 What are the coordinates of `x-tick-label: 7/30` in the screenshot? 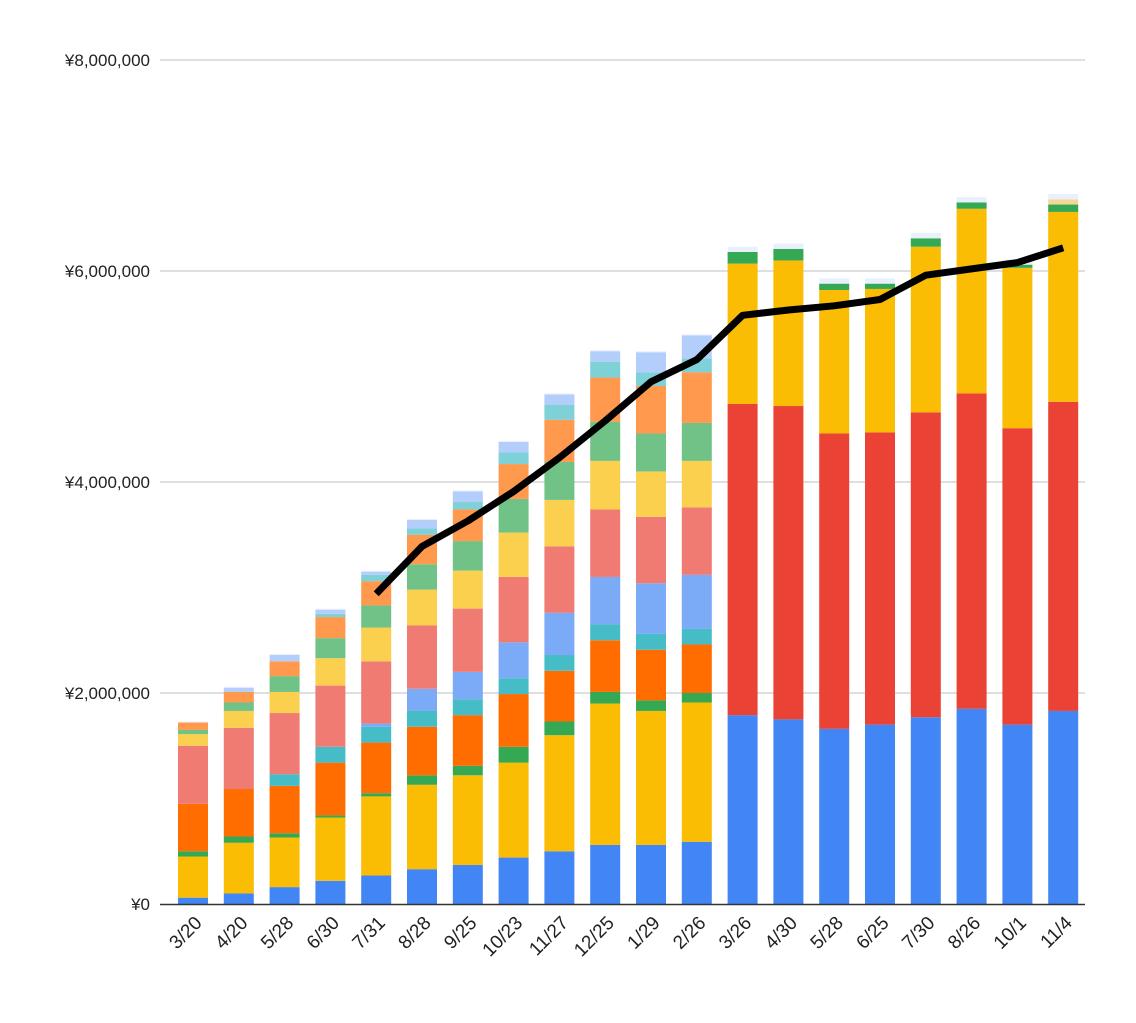 It's located at (918, 933).